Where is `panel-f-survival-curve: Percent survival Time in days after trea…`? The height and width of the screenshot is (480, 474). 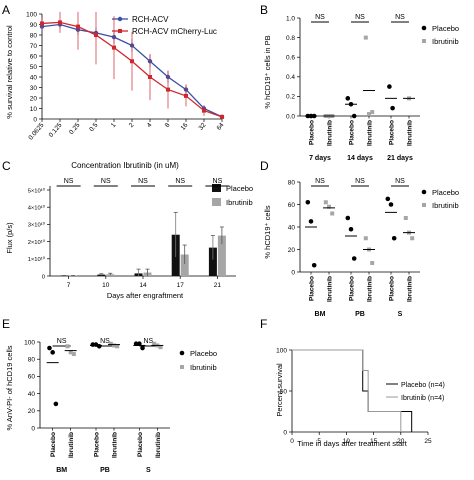
panel-f-survival-curve: Percent survival Time in days after trea… is located at coordinates (360, 397).